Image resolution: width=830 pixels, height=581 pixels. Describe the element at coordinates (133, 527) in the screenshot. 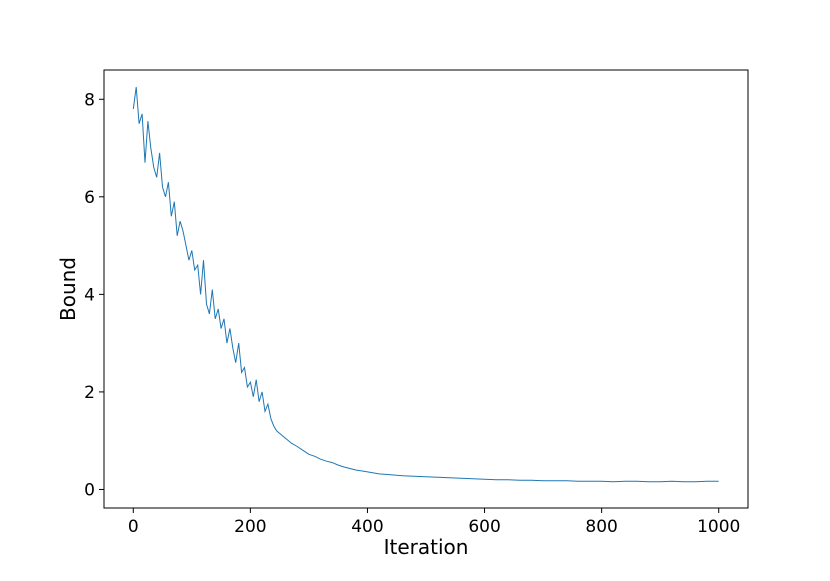

I see `x-tick-label: 0` at that location.